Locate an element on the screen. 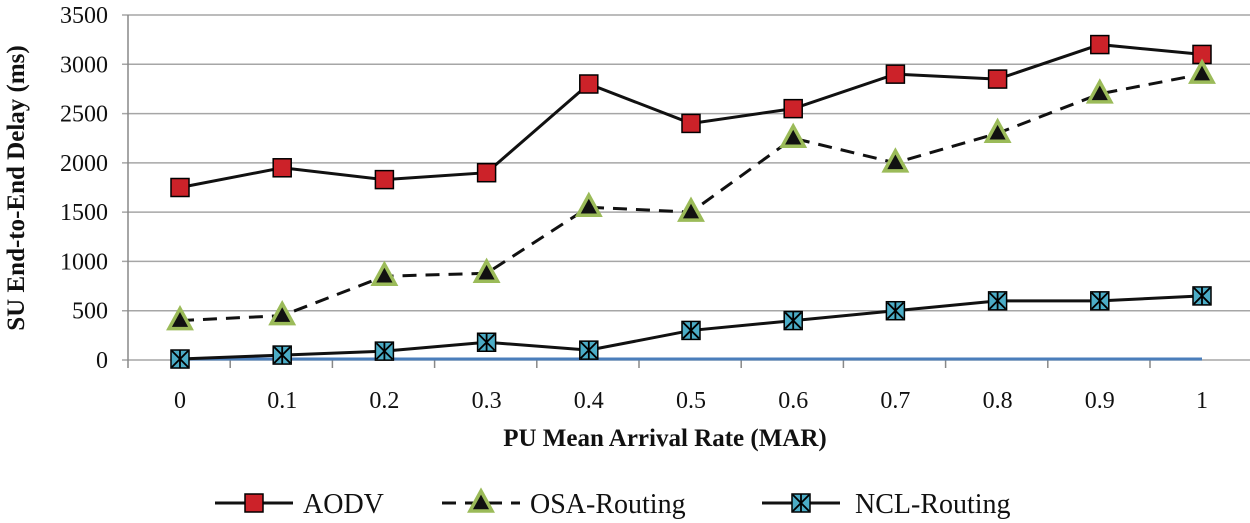 This screenshot has height=523, width=1250. legend-item-aodv: AODV is located at coordinates (299, 504).